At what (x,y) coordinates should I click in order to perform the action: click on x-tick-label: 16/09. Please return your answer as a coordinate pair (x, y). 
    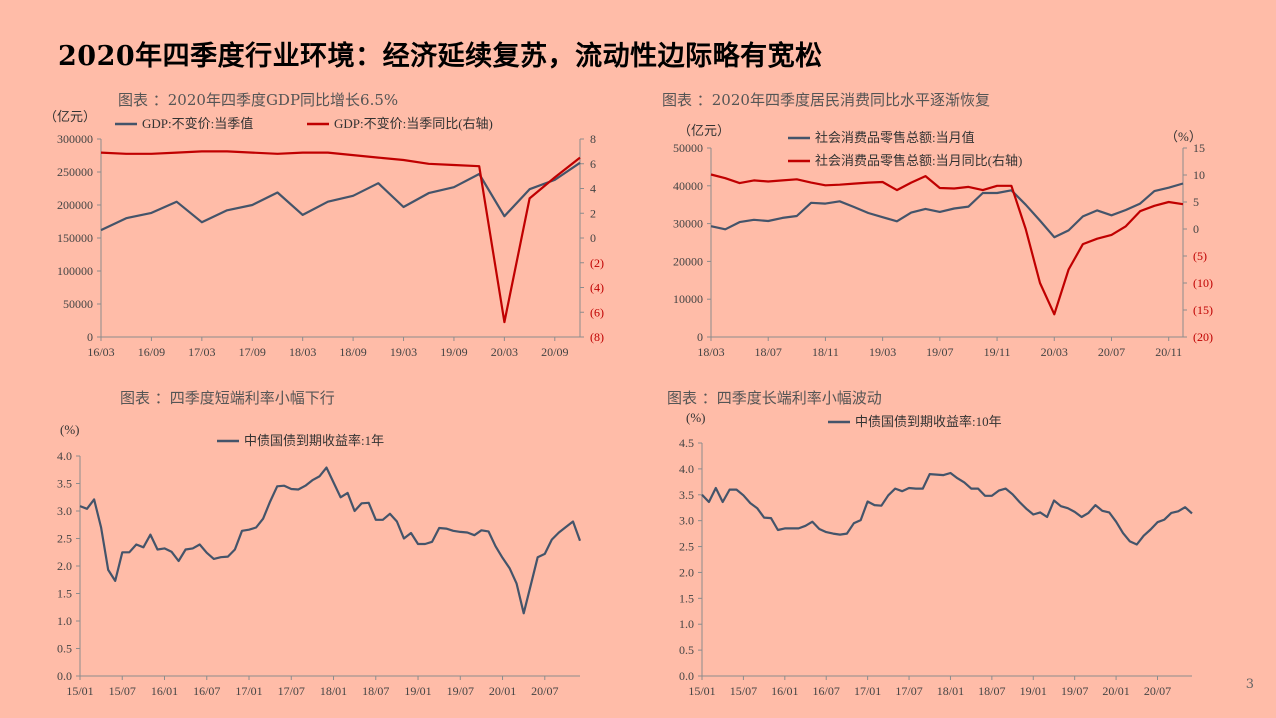
    Looking at the image, I should click on (151, 352).